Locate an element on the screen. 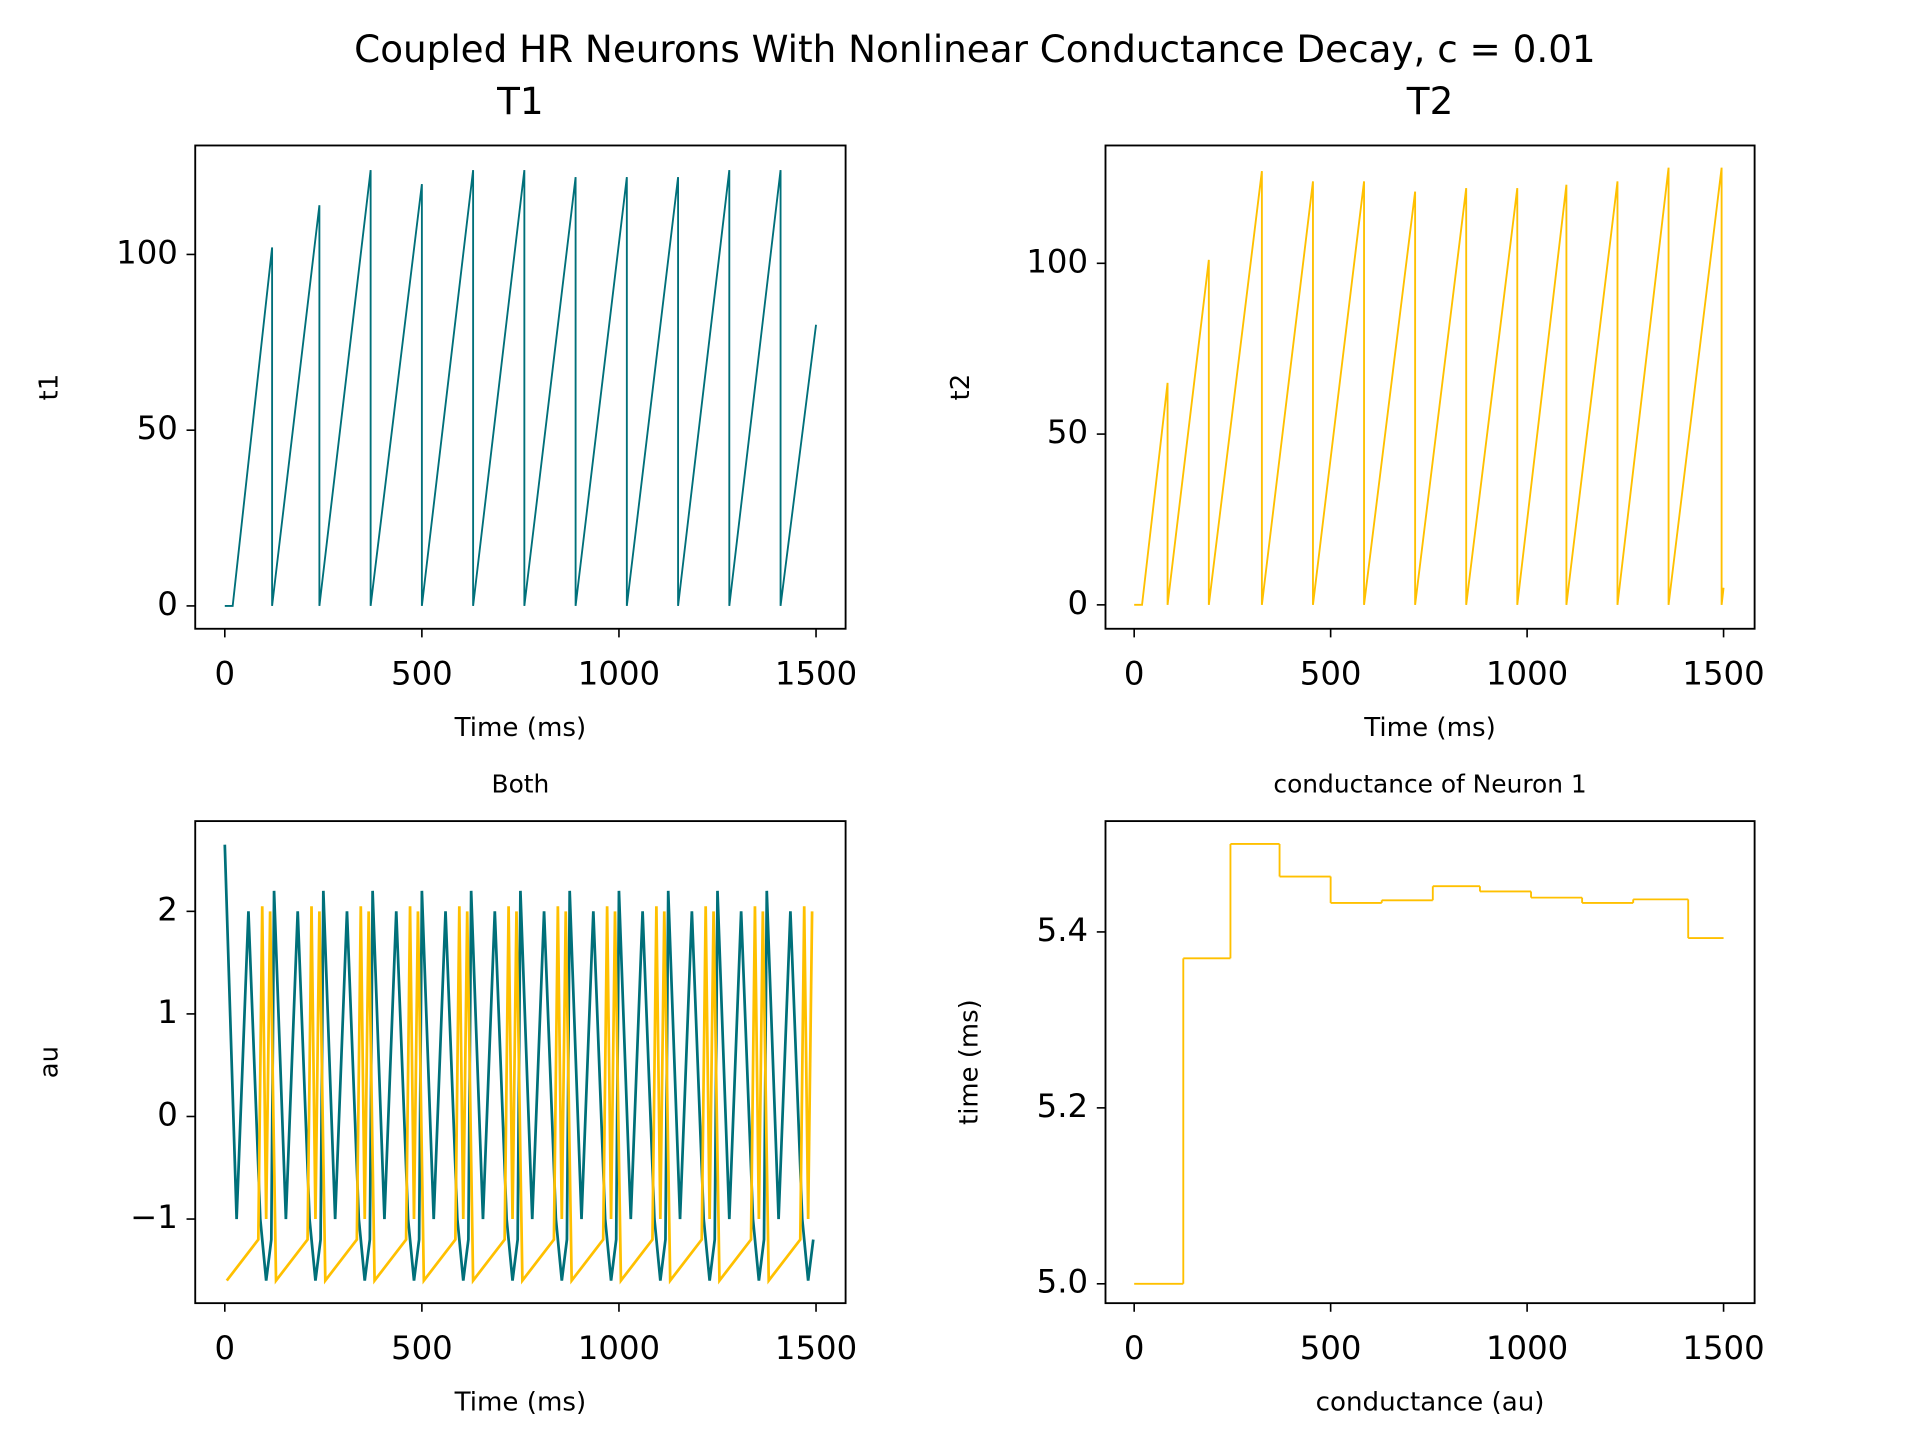 The height and width of the screenshot is (1440, 1920). y-axis-label: au is located at coordinates (49, 1062).